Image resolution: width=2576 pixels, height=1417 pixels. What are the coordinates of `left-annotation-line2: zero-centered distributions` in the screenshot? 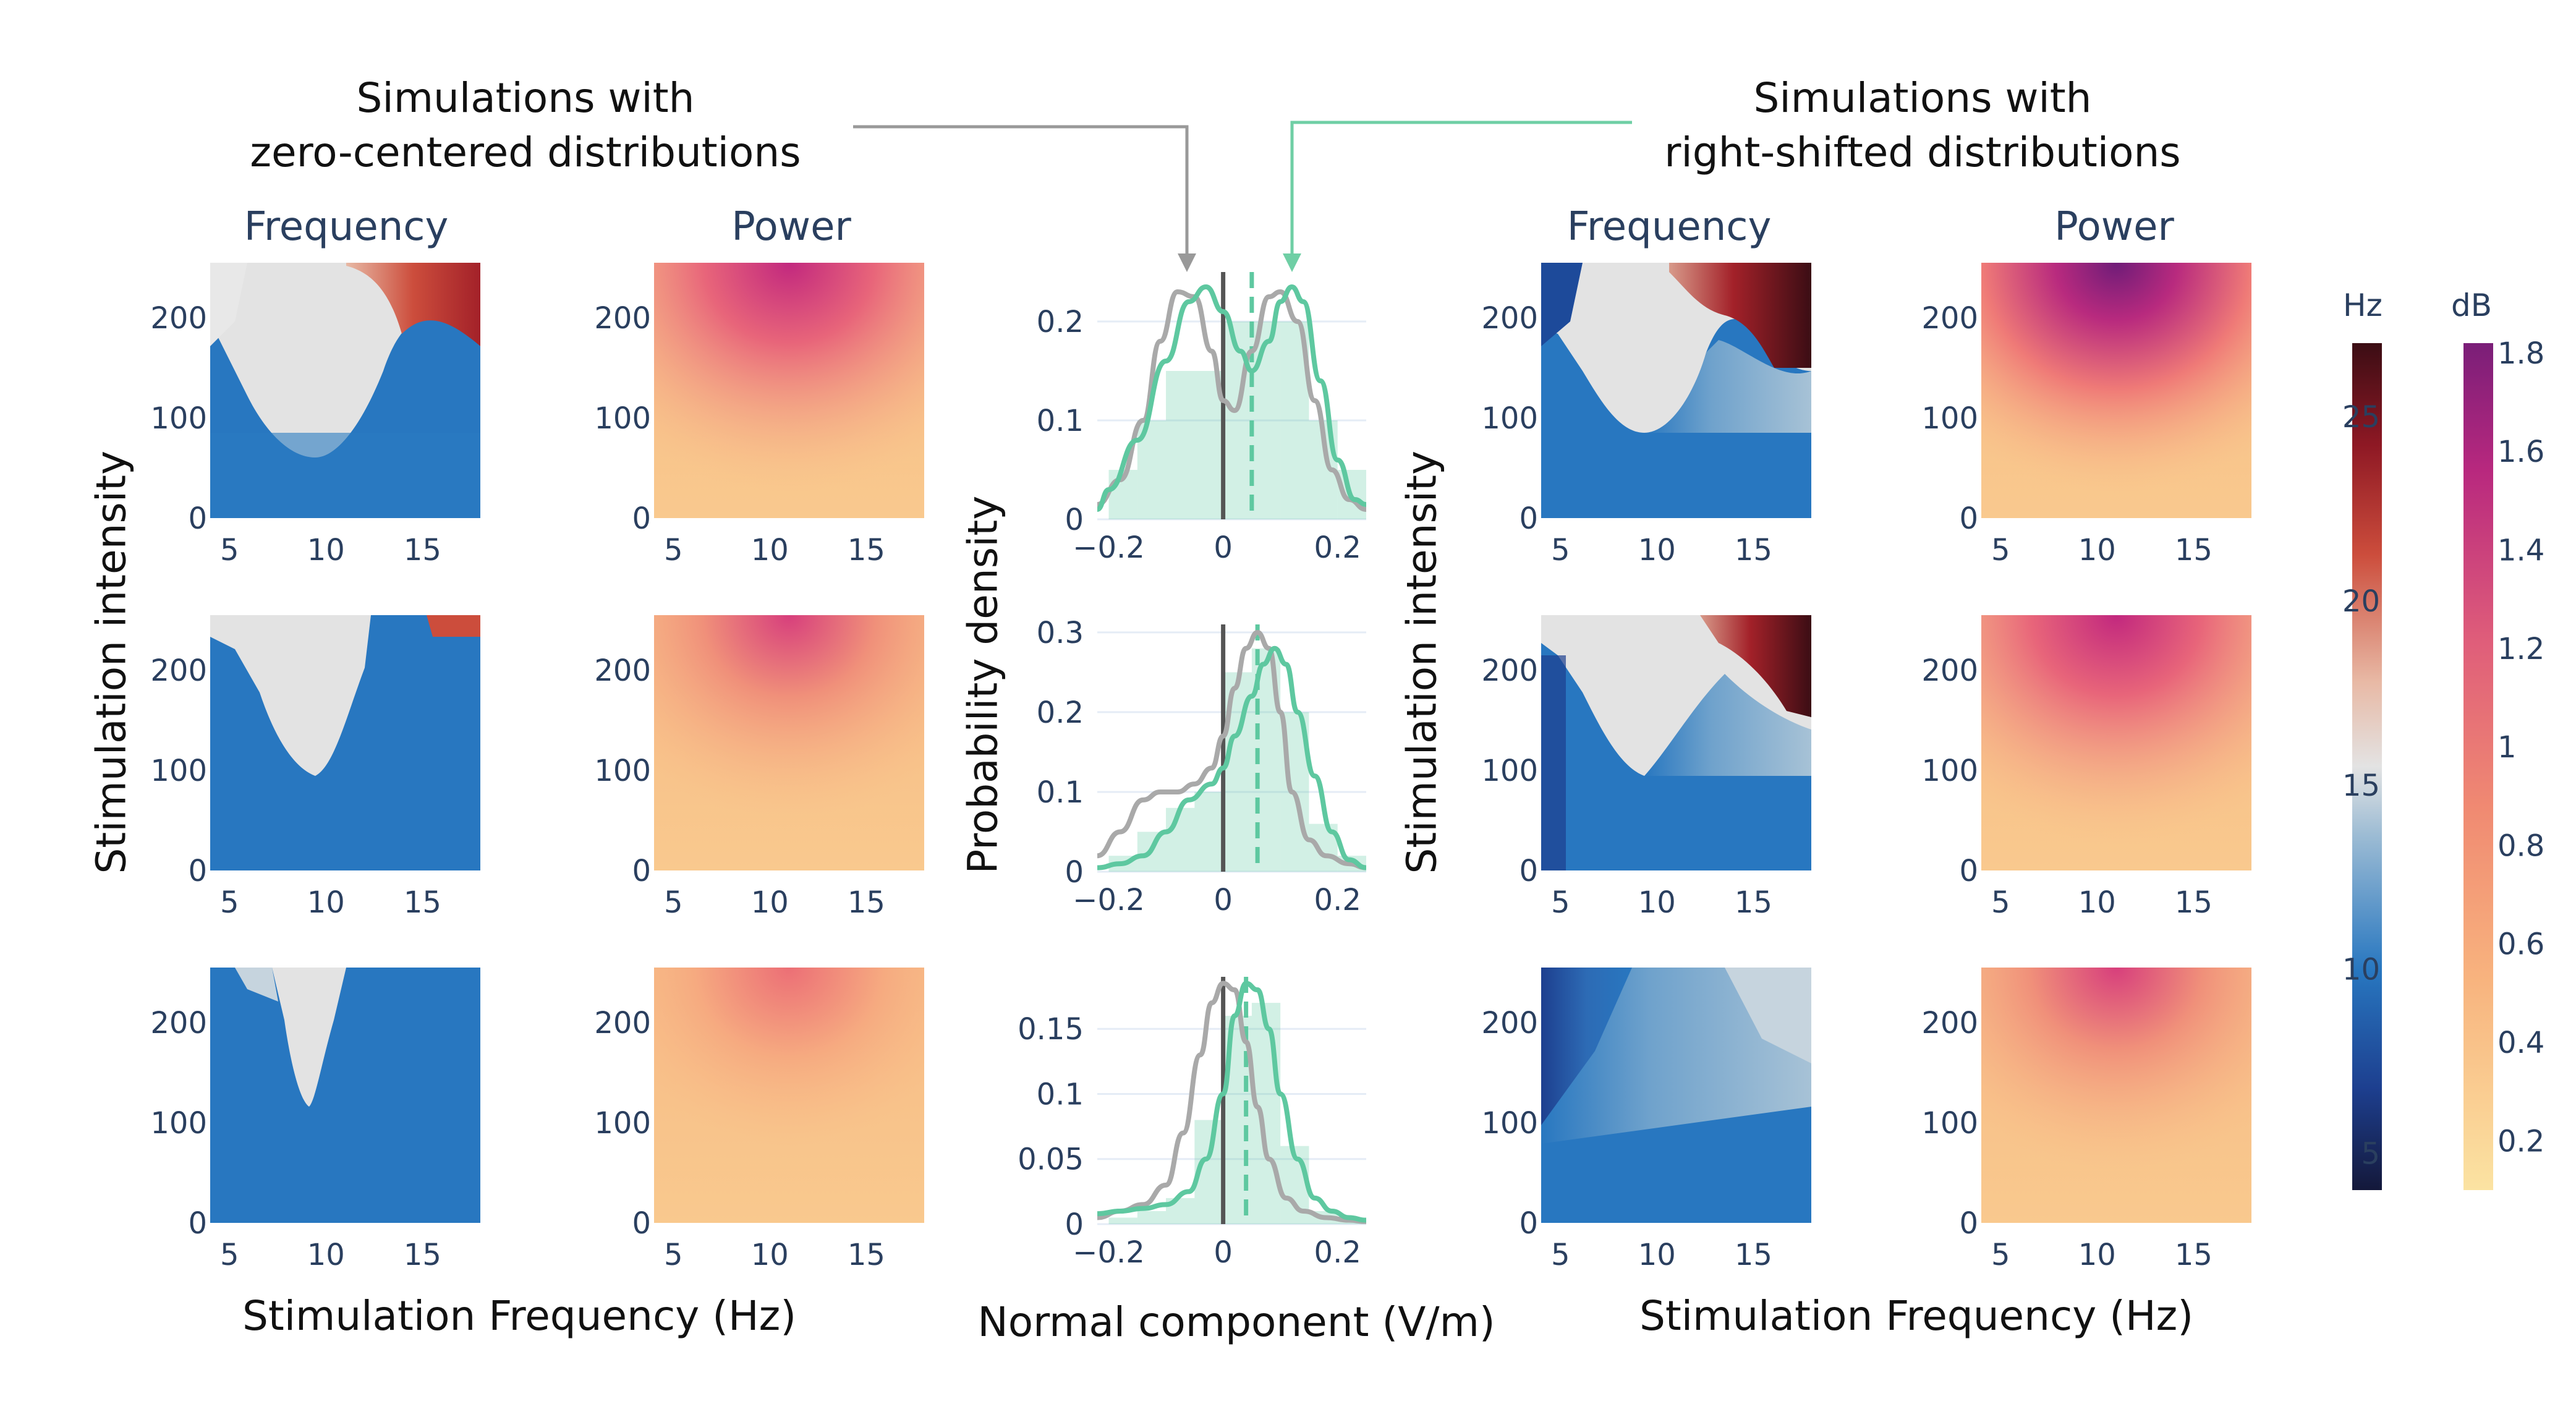 It's located at (525, 153).